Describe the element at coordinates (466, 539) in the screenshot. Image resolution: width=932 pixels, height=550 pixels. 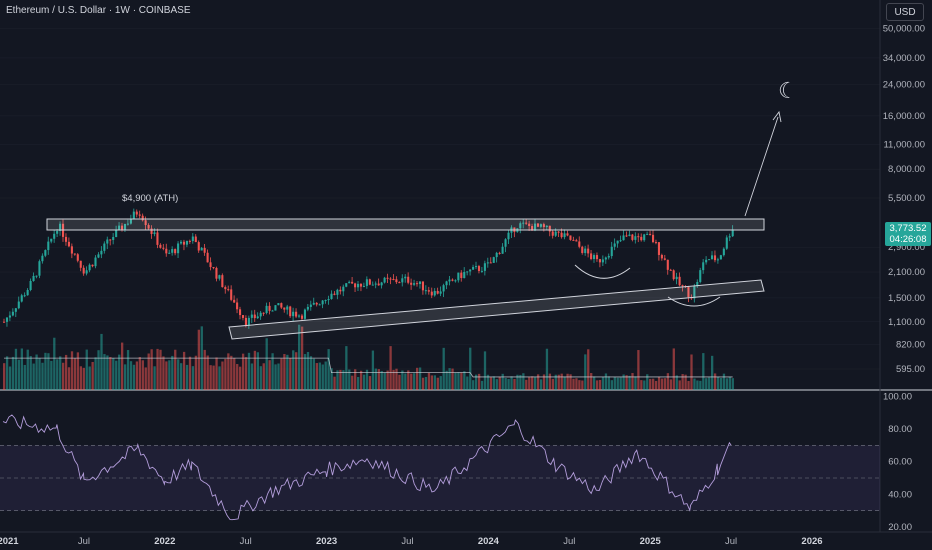
I see `time-axis: 2021 Jul 2022 Jul 2023 Jul 2024 Jul 2025 Jul 2026` at that location.